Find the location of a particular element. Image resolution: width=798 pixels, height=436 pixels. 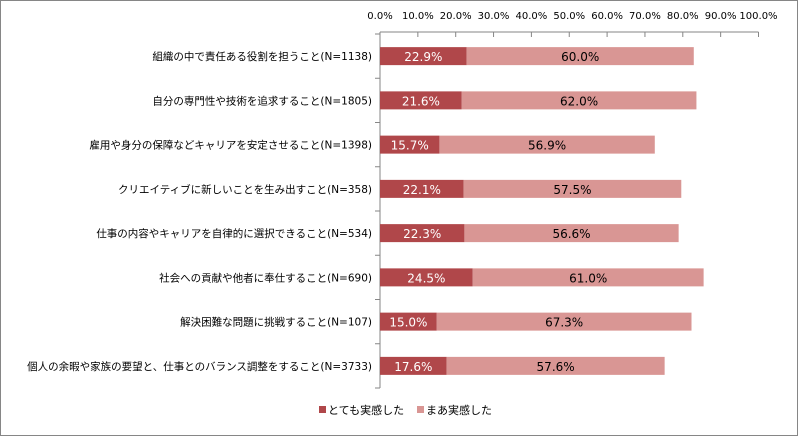

data-label: 60.0% is located at coordinates (580, 57).